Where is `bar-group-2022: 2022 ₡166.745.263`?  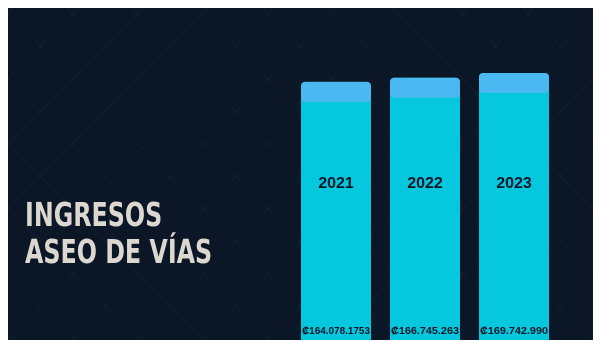
bar-group-2022: 2022 ₡166.745.263 is located at coordinates (425, 208).